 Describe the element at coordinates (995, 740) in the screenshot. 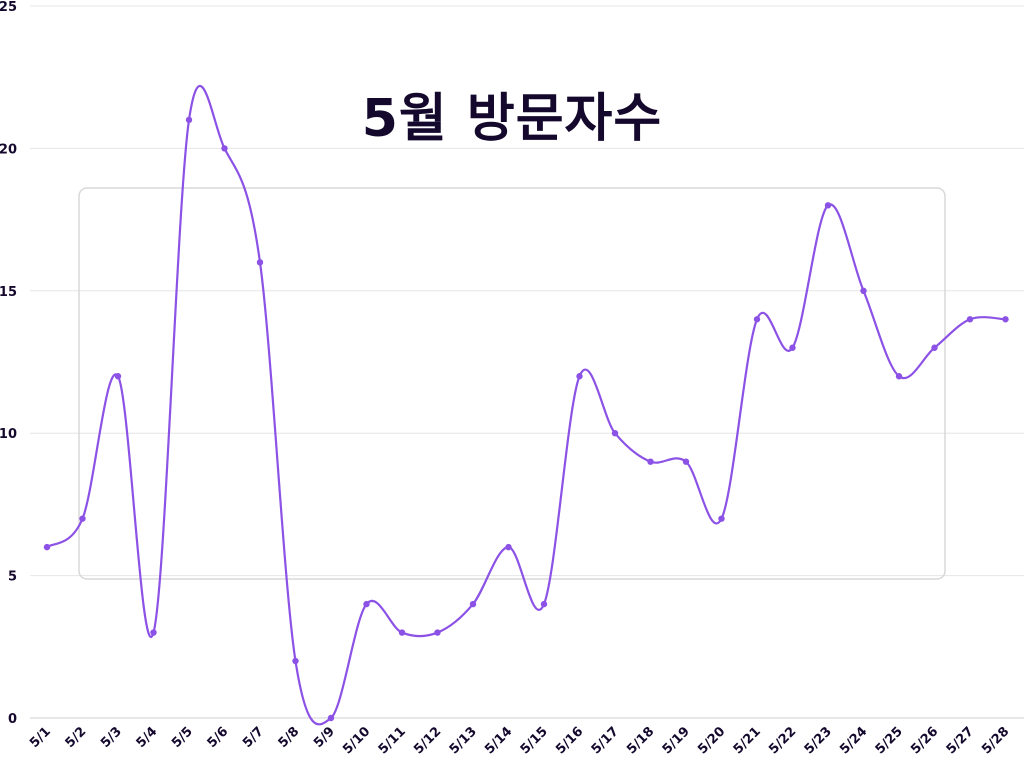

I see `x-tick-label: 5/28` at that location.